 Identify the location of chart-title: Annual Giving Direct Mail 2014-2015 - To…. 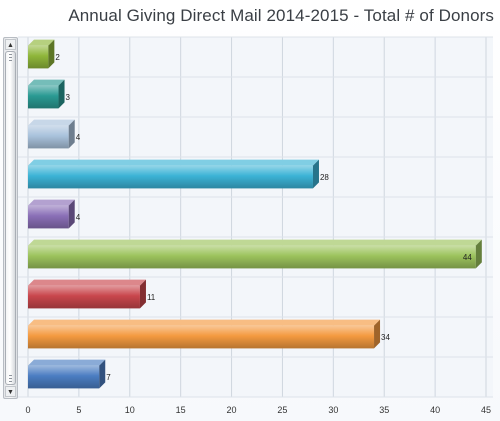
(281, 15).